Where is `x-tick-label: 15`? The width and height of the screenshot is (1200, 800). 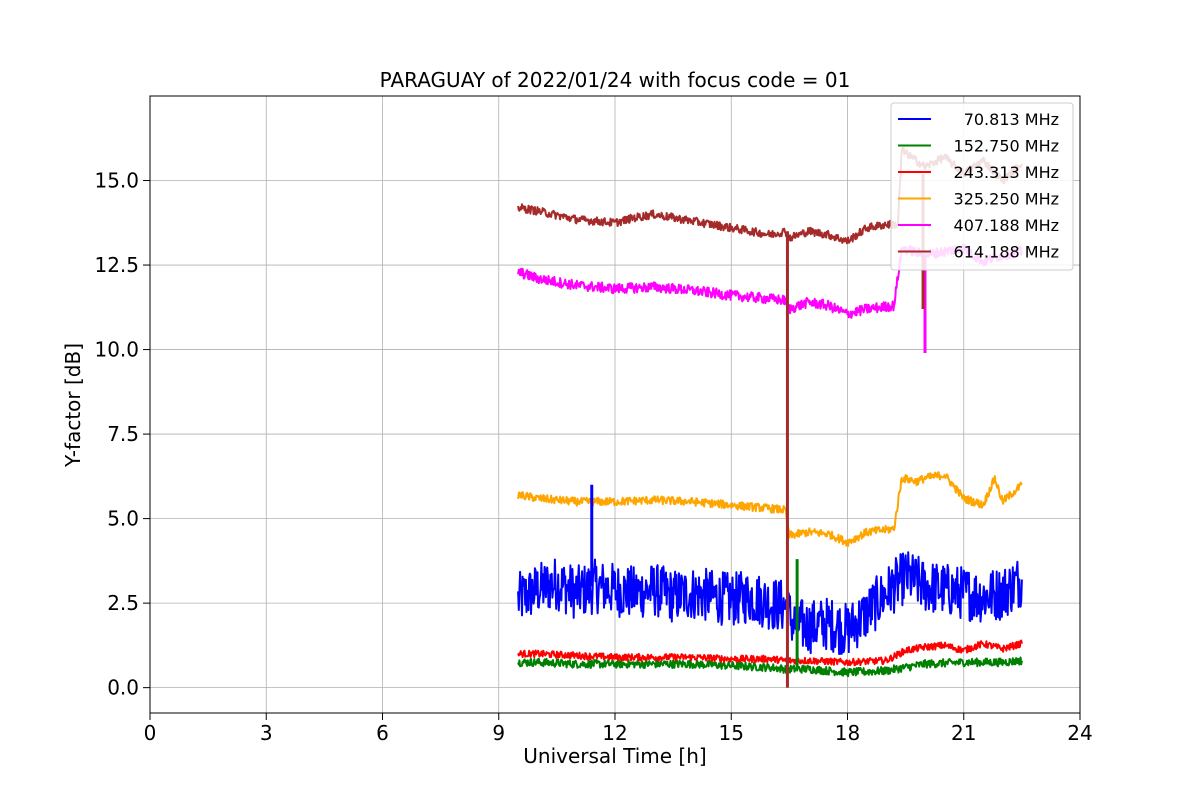
x-tick-label: 15 is located at coordinates (731, 733).